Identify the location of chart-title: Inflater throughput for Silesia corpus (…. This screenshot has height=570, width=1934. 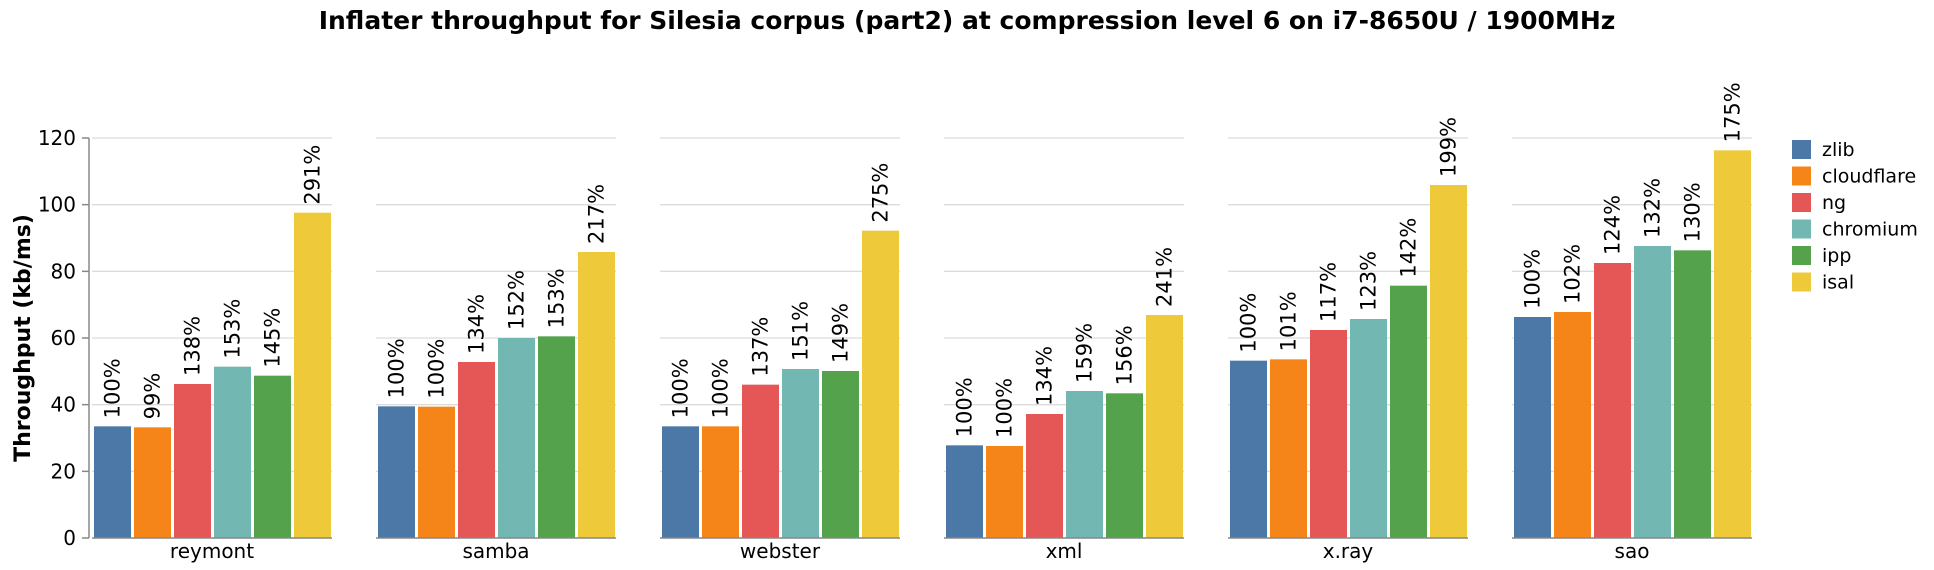
(967, 20).